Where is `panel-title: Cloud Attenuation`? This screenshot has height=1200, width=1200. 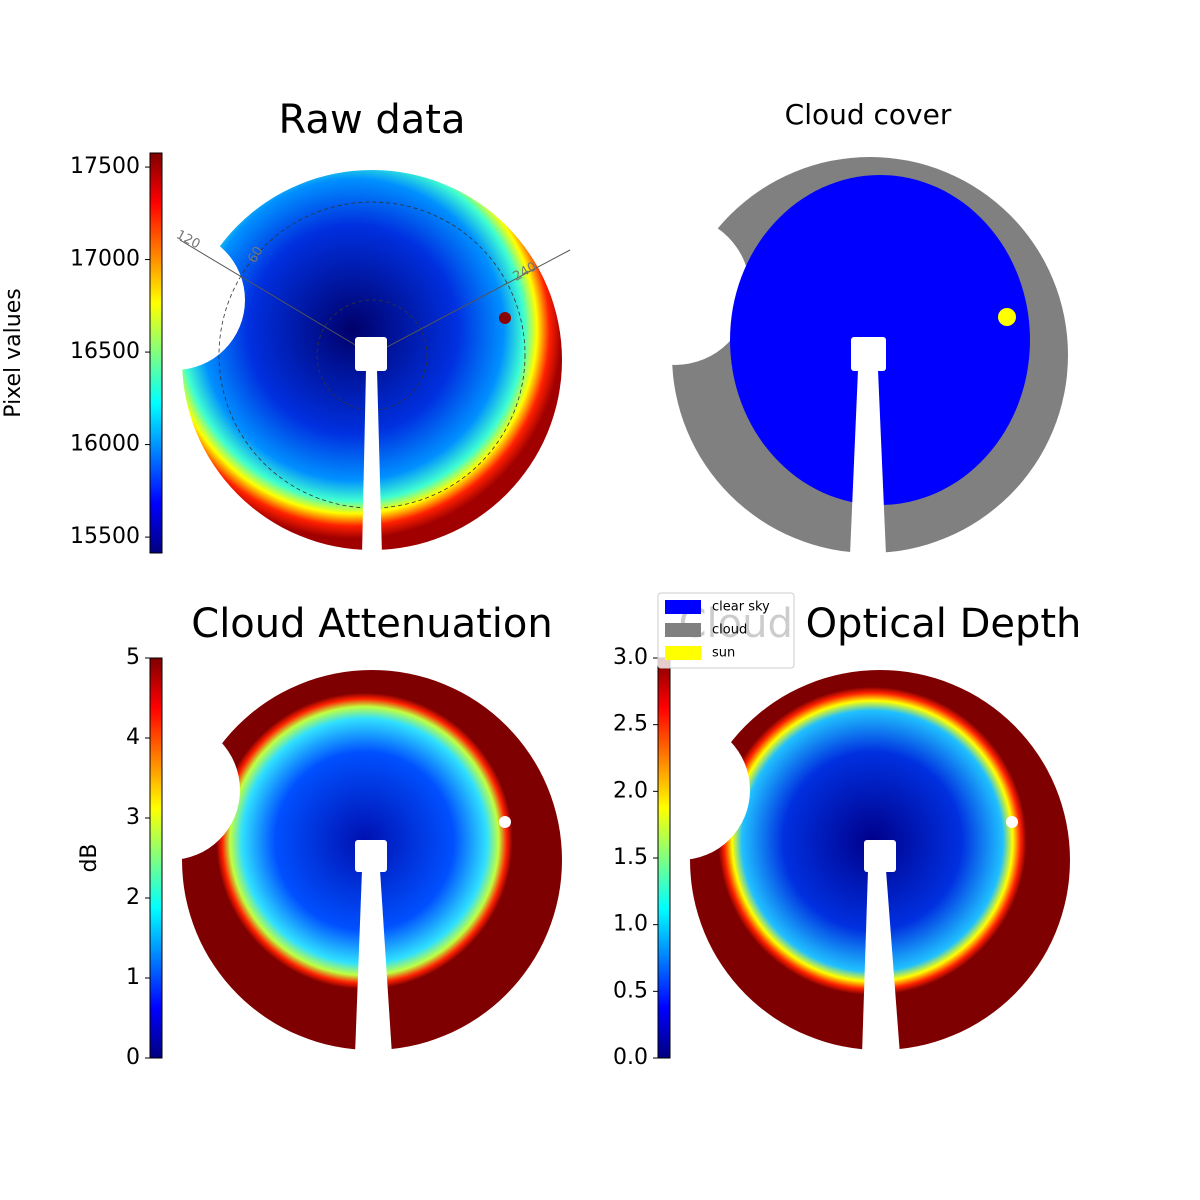 panel-title: Cloud Attenuation is located at coordinates (371, 624).